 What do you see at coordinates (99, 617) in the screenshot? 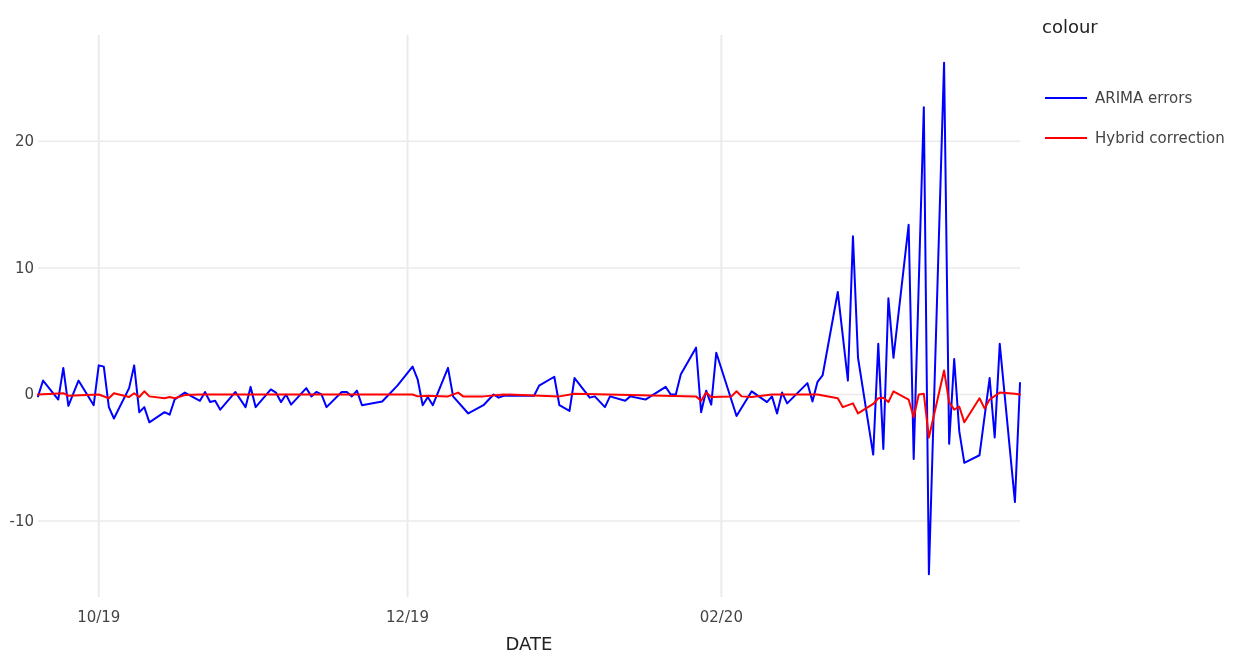
I see `x-tick-label: 10/19` at bounding box center [99, 617].